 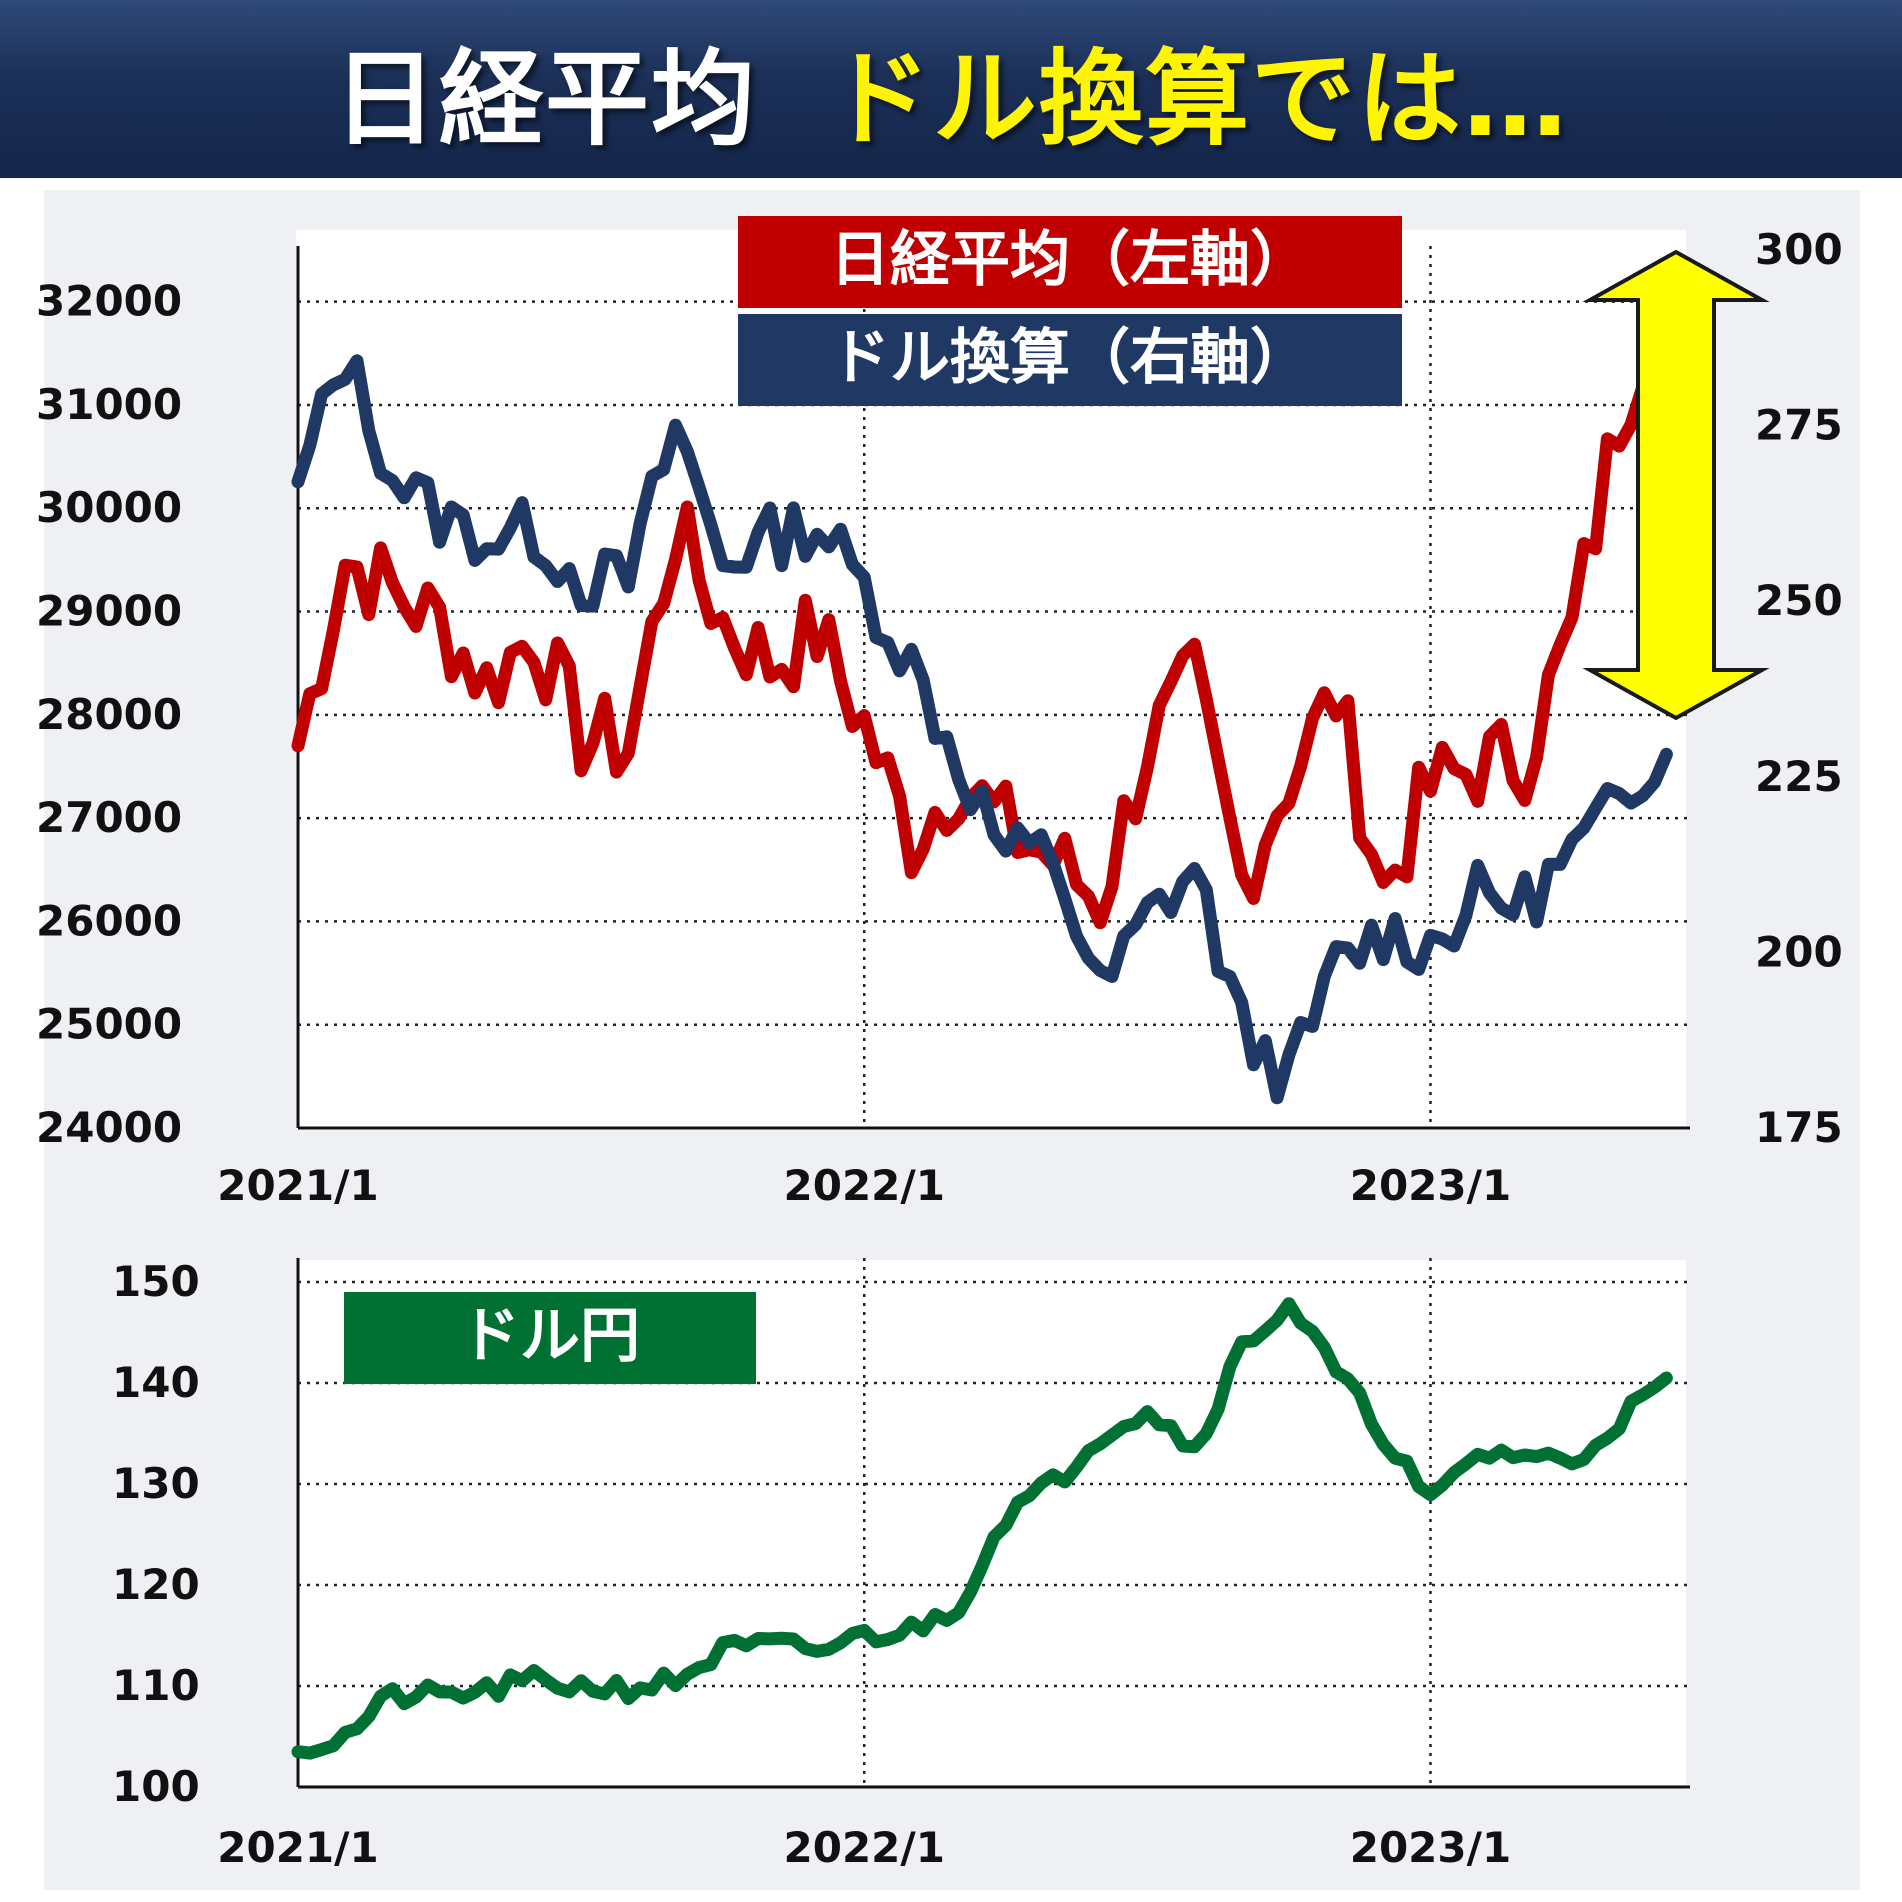 I want to click on legend-nikkei-box, so click(x=1070, y=262).